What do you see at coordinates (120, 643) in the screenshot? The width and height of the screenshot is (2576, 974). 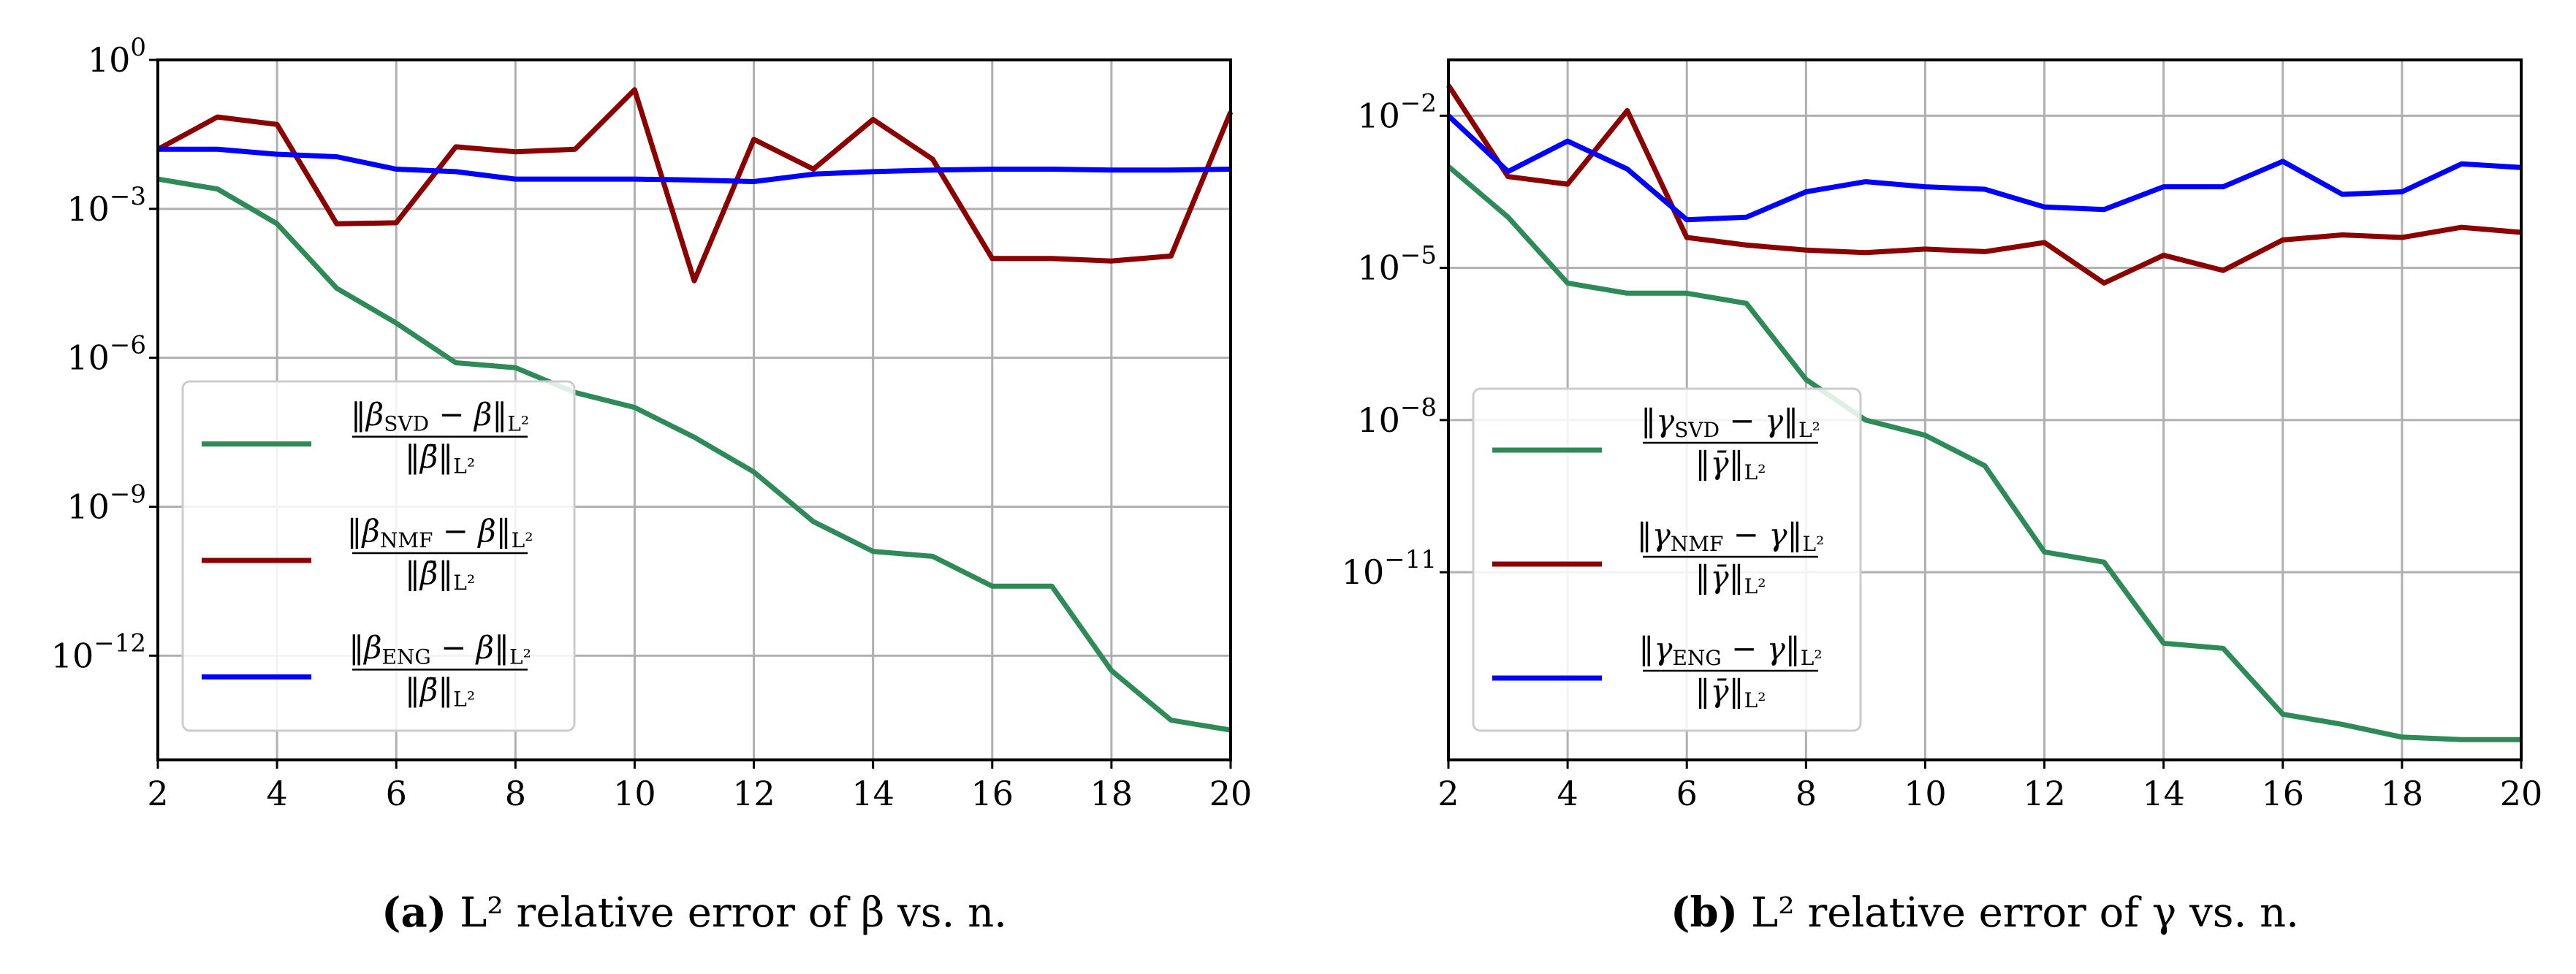 I see `y-tick-exponent: −12` at bounding box center [120, 643].